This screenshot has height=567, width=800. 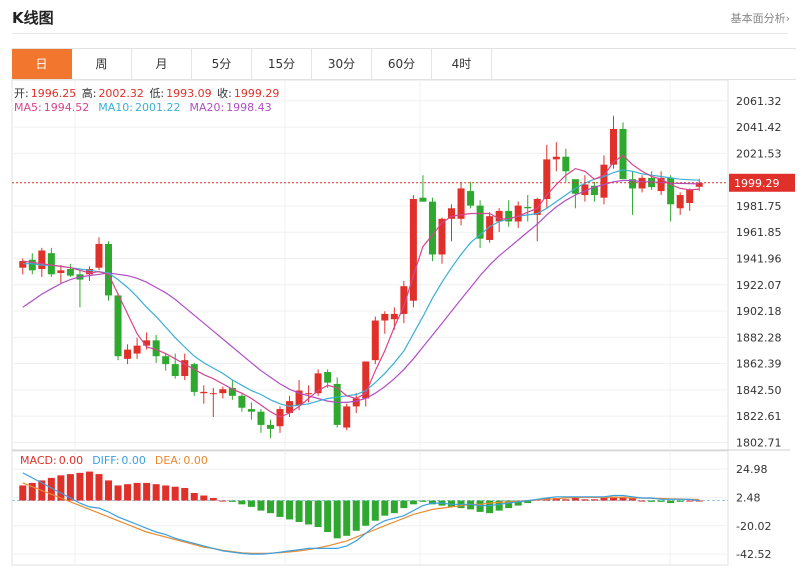 I want to click on ma10-label: MA10:, so click(x=115, y=107).